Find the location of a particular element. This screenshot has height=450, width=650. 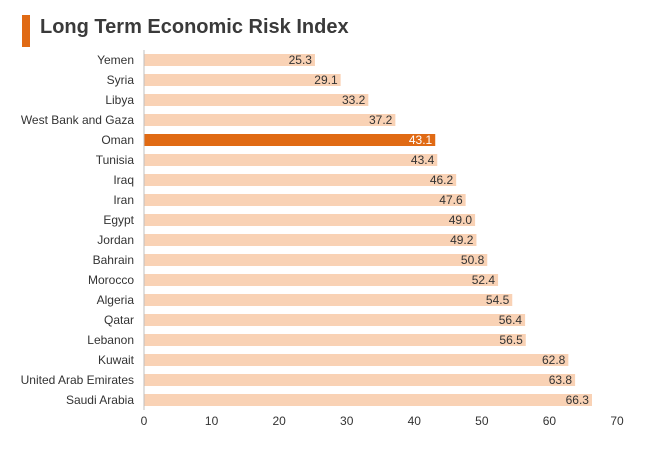

category-label: Lebanon is located at coordinates (110, 340).